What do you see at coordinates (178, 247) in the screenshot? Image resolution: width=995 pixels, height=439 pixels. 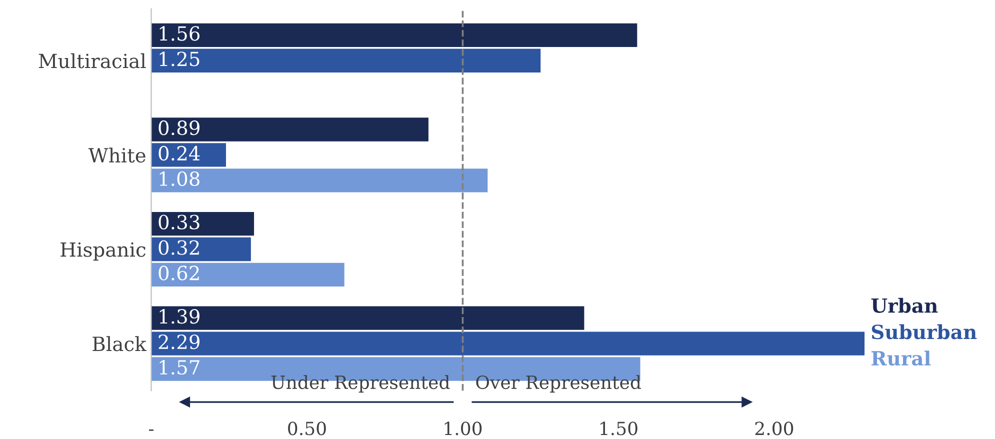 I see `data-label: 0.32` at bounding box center [178, 247].